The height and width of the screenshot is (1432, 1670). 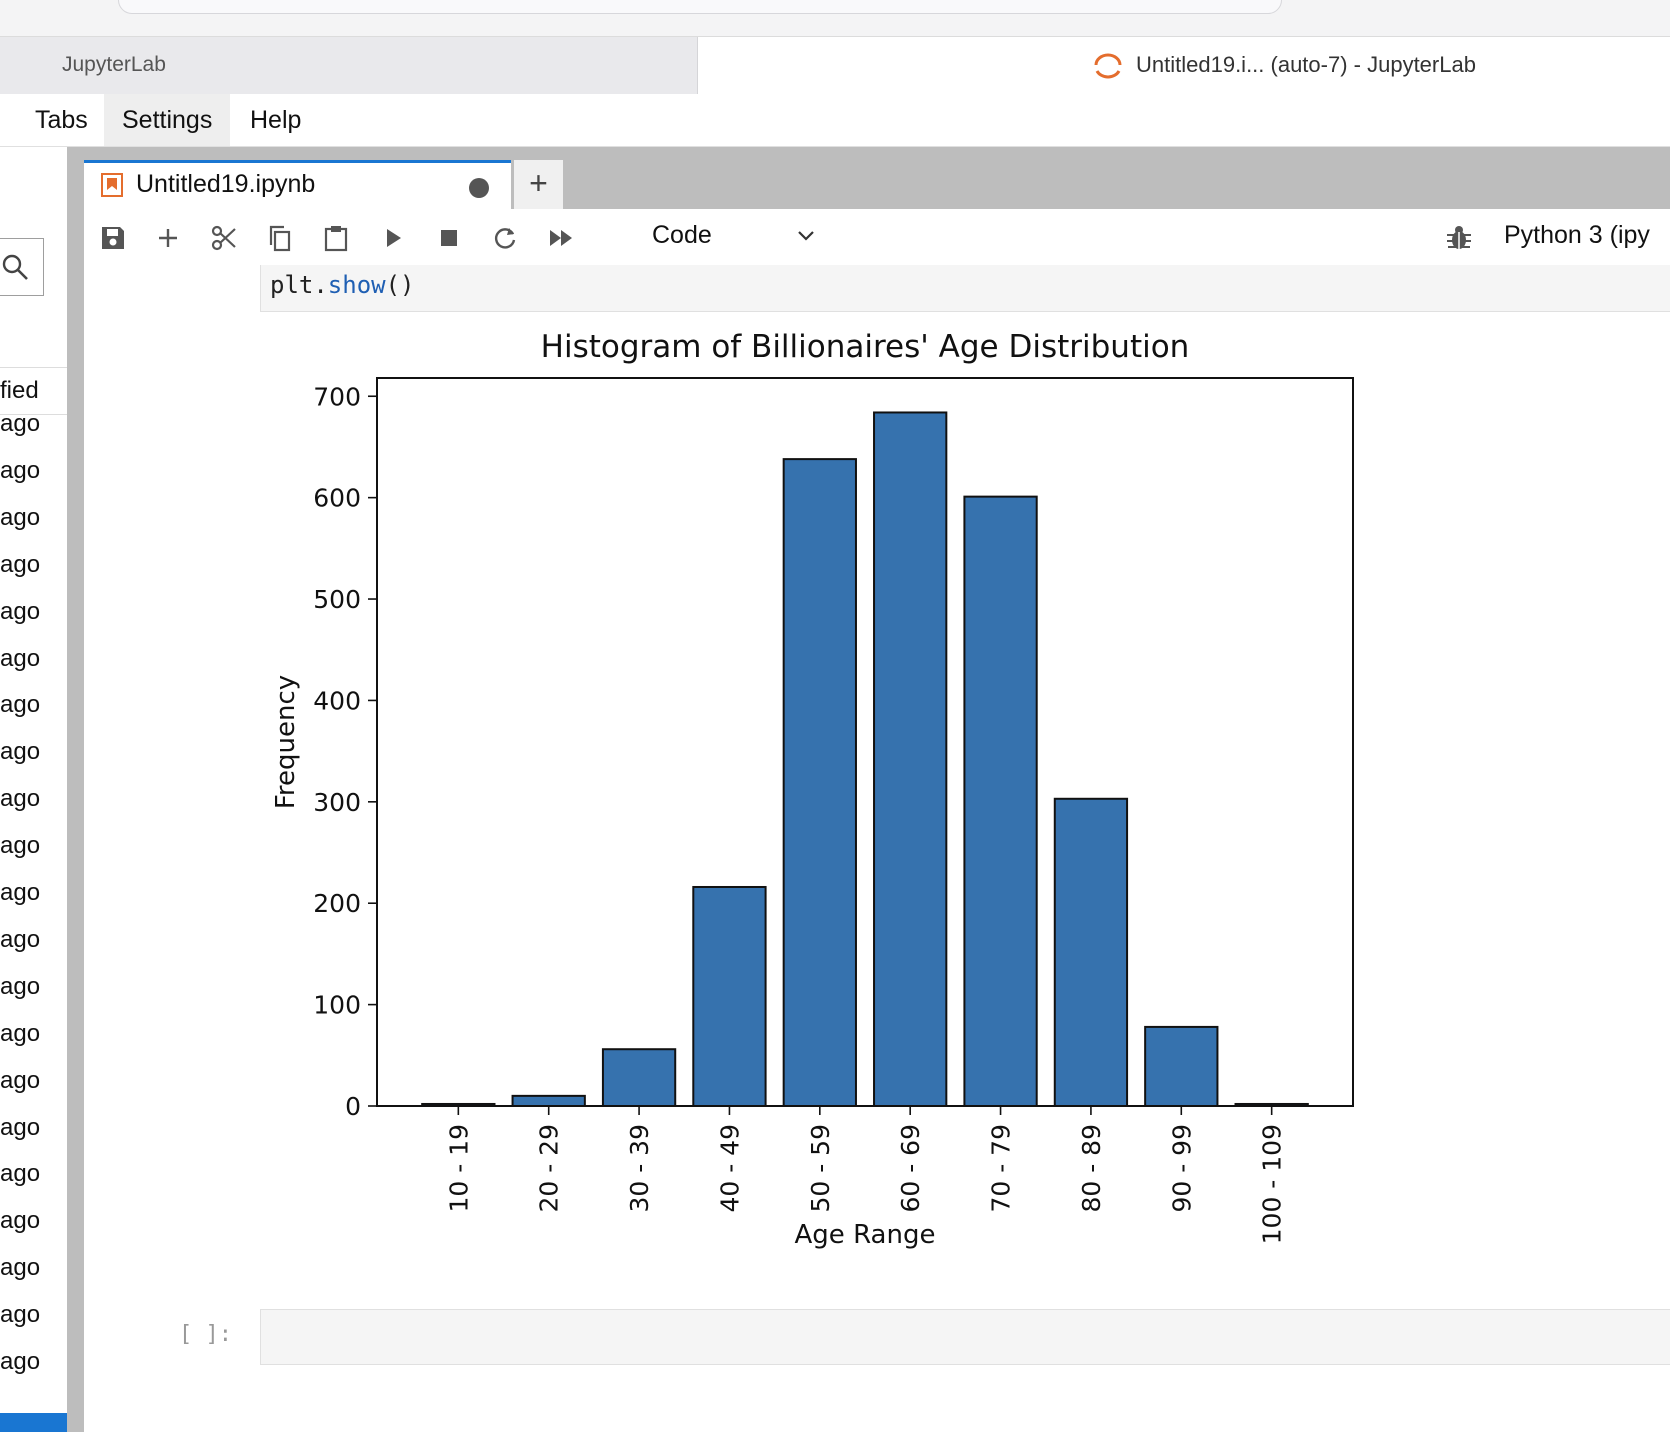 I want to click on stop-icon, so click(x=449, y=238).